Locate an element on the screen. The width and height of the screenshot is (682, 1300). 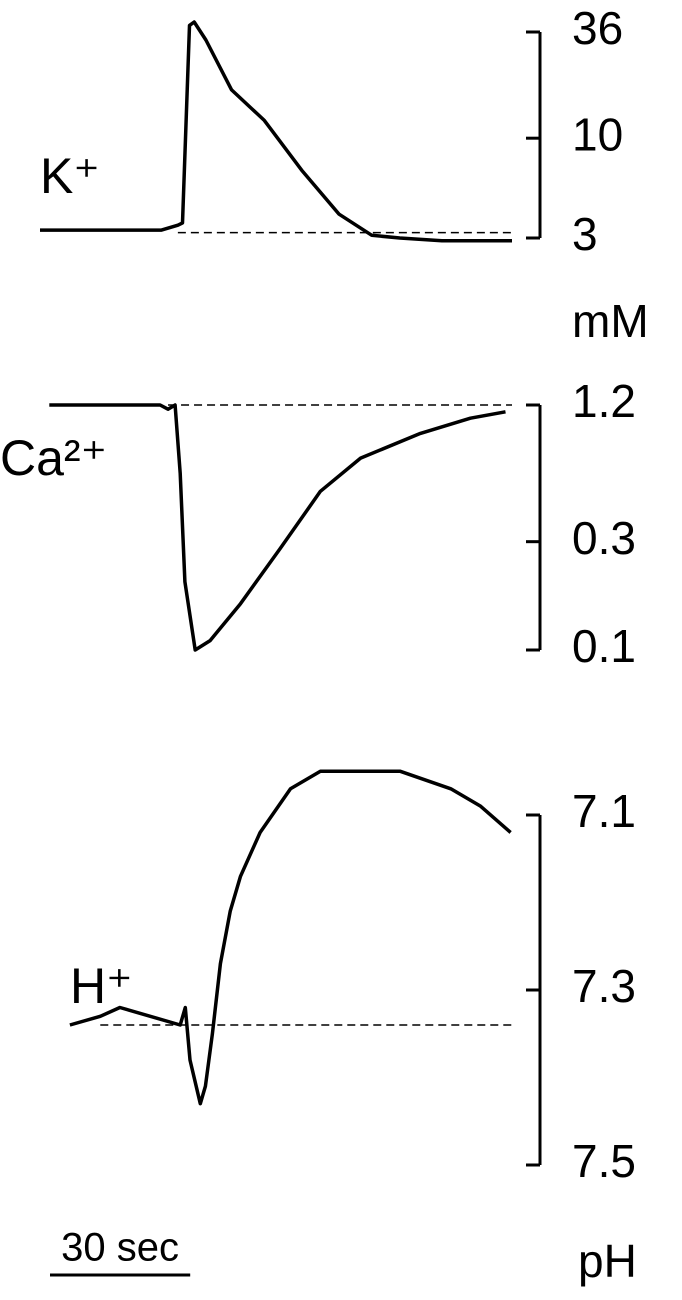
unit-label: pH is located at coordinates (607, 1261).